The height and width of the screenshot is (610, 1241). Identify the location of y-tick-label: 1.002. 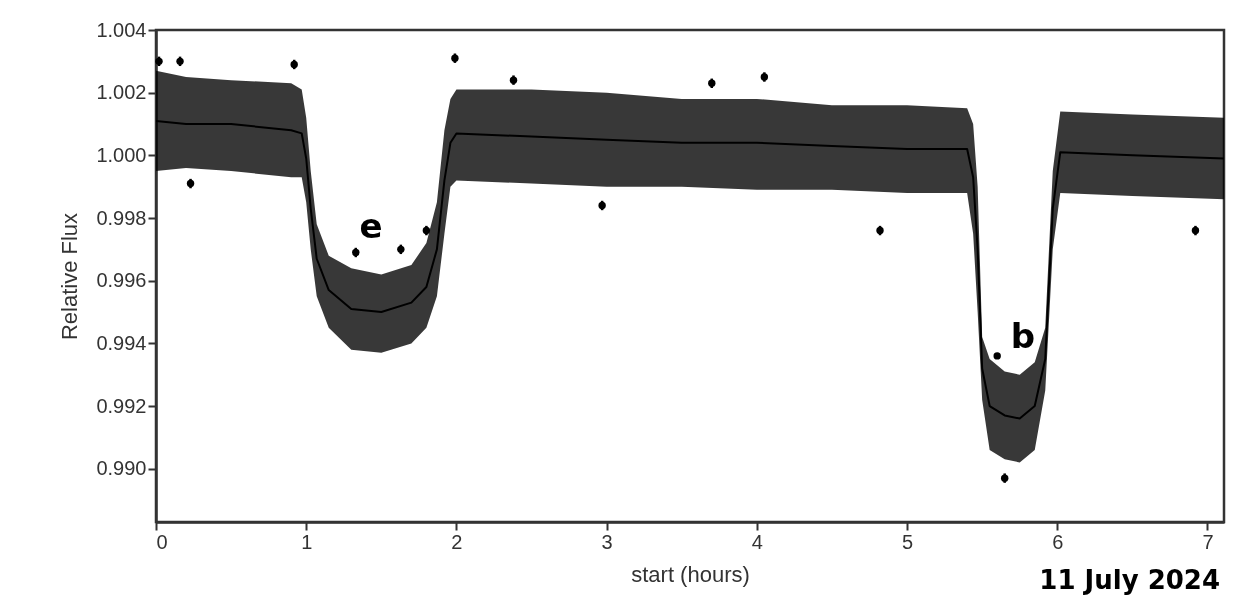
(121, 92).